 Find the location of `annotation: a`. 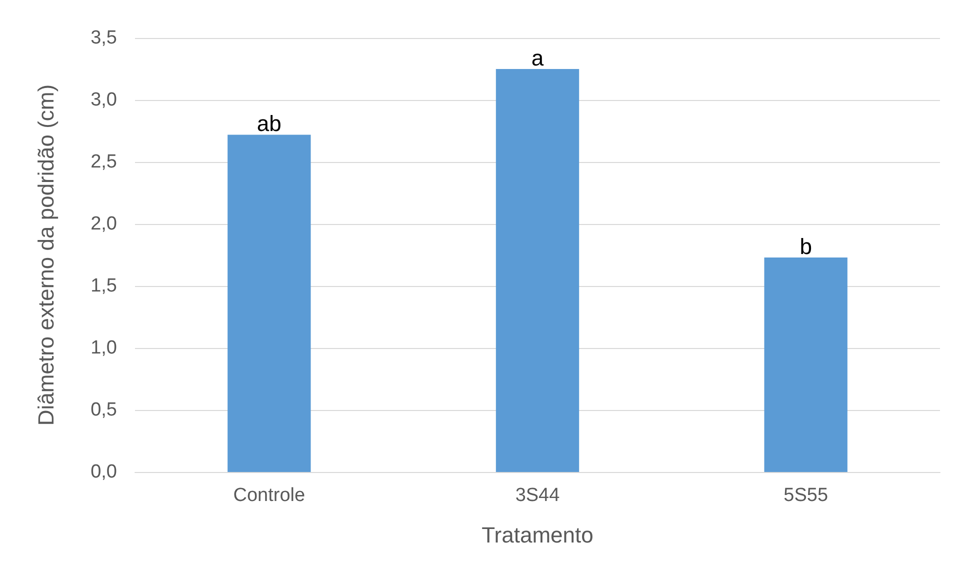

annotation: a is located at coordinates (537, 58).